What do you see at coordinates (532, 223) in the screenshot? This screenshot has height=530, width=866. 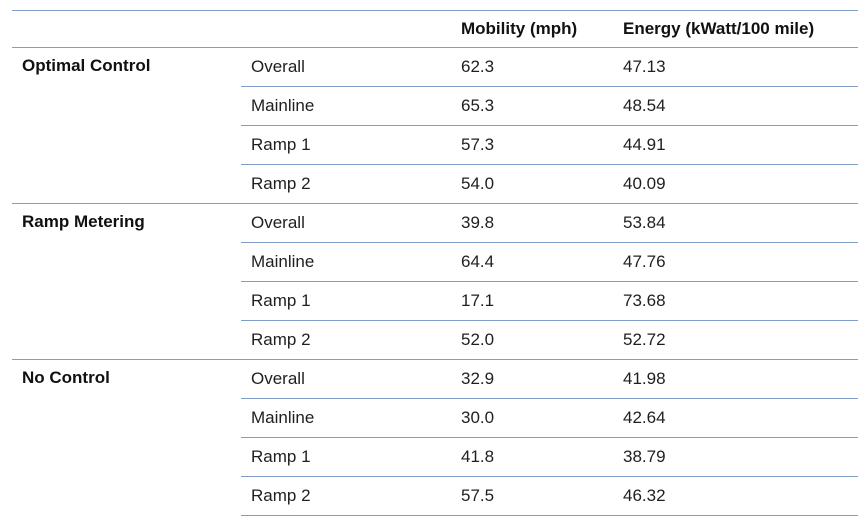 I see `mobility-cell: 39.8` at bounding box center [532, 223].